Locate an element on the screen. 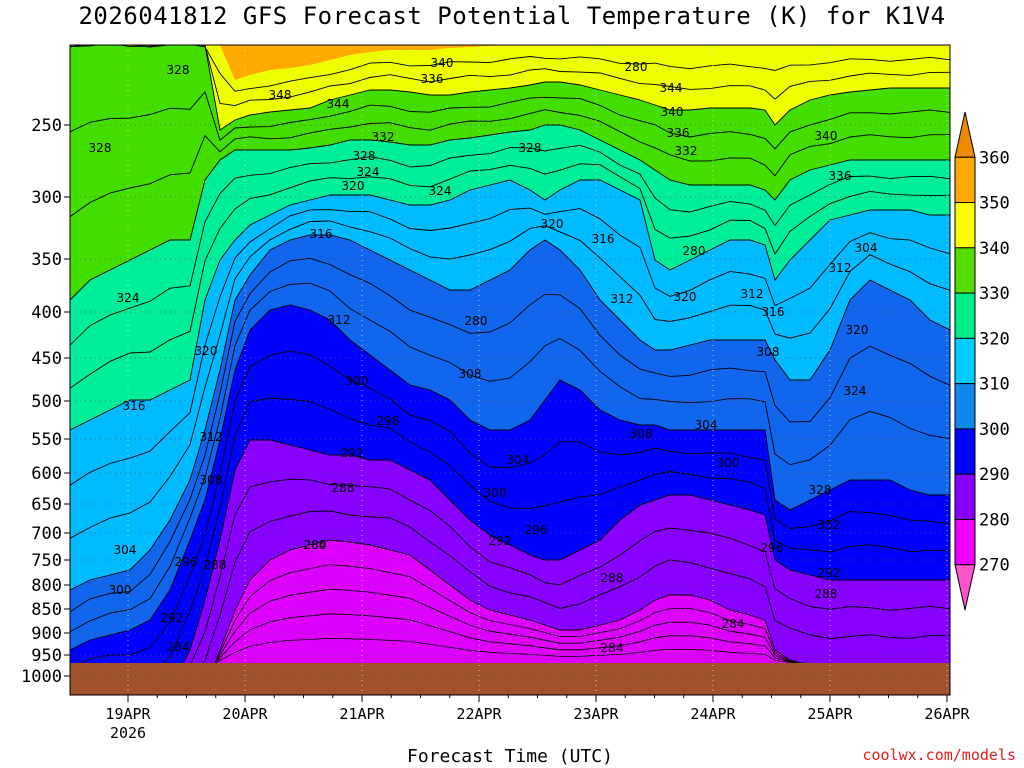 The width and height of the screenshot is (1024, 768). x-tick-label: 23APR is located at coordinates (596, 714).